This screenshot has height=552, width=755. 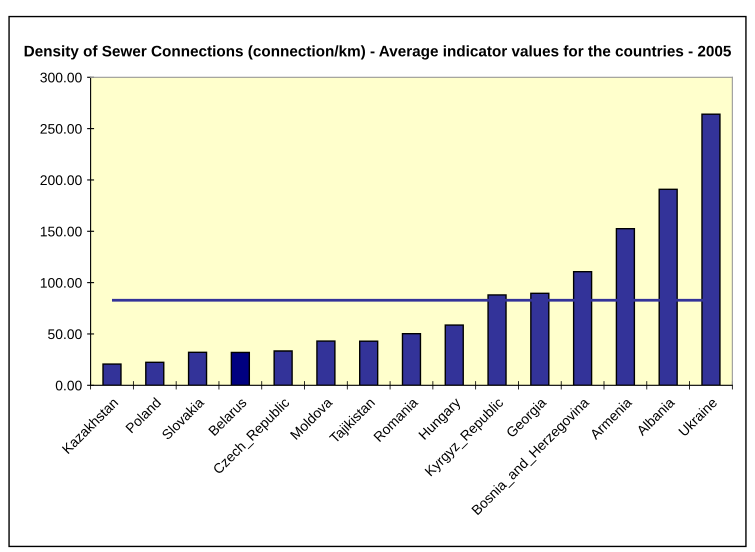 What do you see at coordinates (61, 283) in the screenshot?
I see `y-tick-label: 100.00` at bounding box center [61, 283].